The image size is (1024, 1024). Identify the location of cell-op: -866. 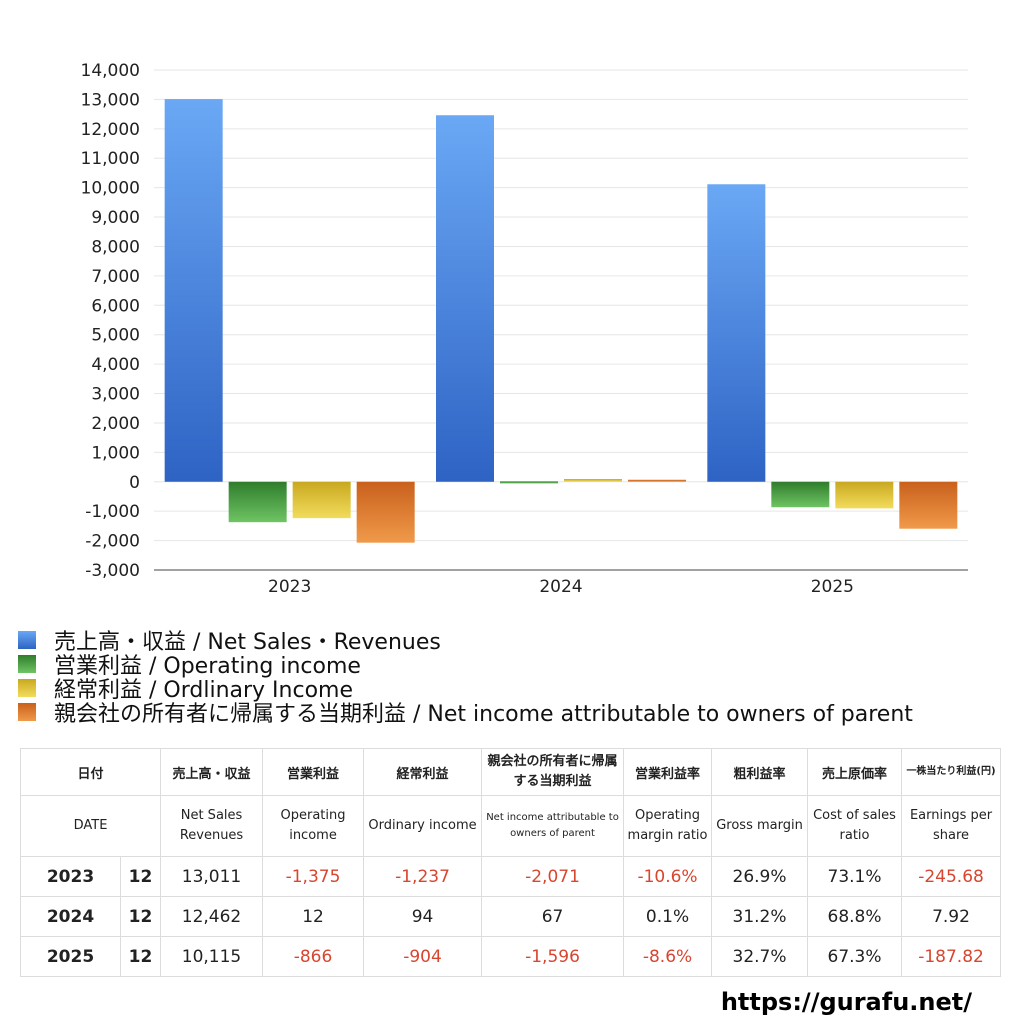
(313, 956).